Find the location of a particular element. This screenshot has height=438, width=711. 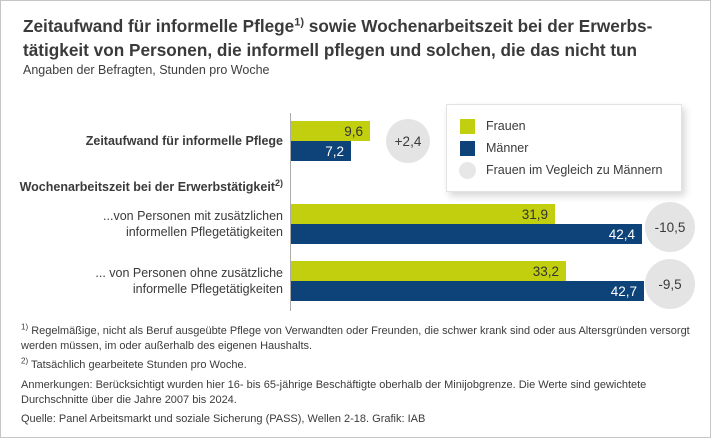

maenner-swatch-icon is located at coordinates (467, 148).